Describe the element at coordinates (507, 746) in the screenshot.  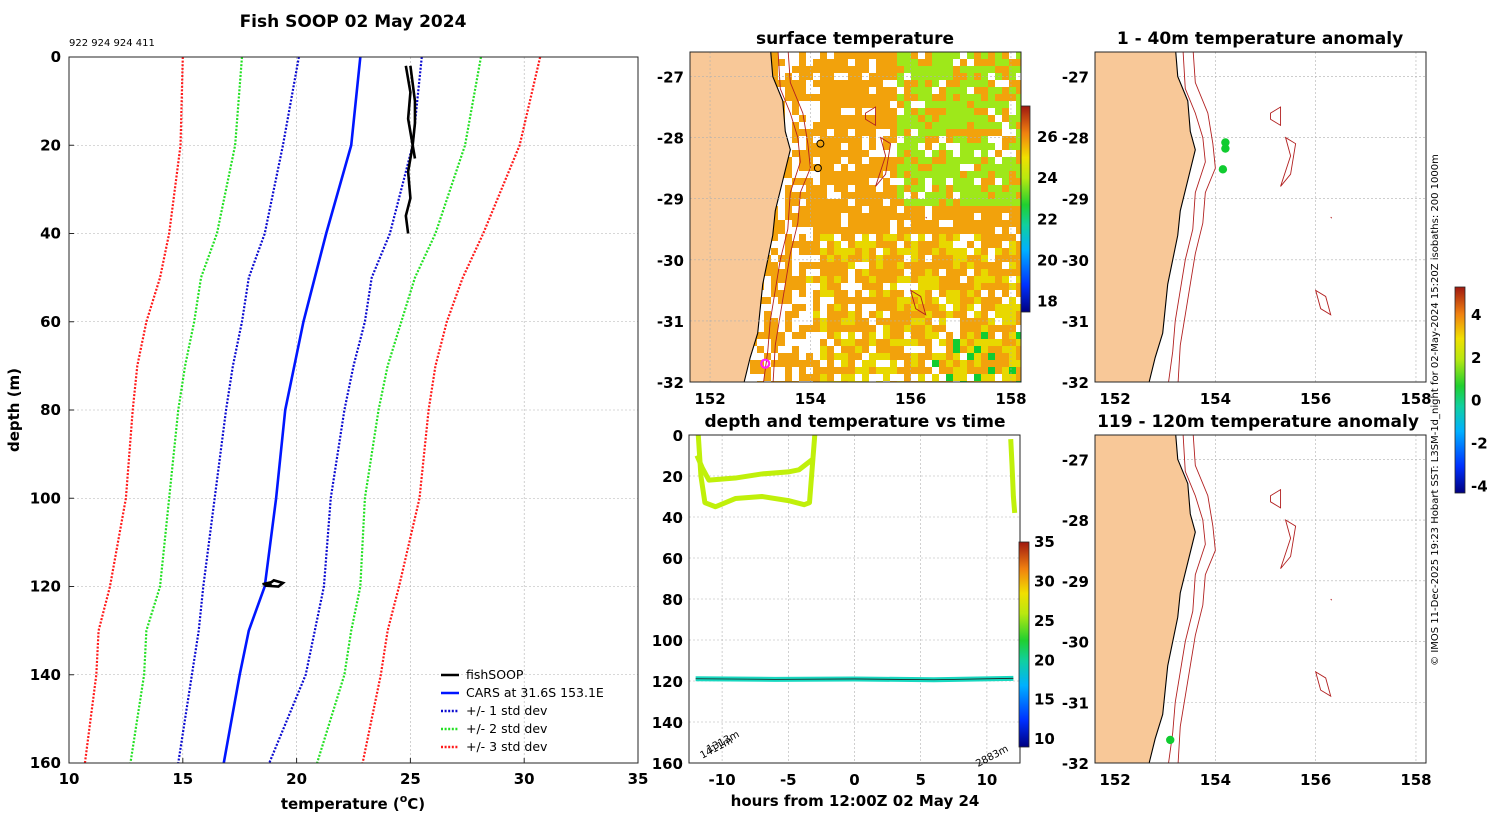
I see `legend-label: +/- 3 std dev` at that location.